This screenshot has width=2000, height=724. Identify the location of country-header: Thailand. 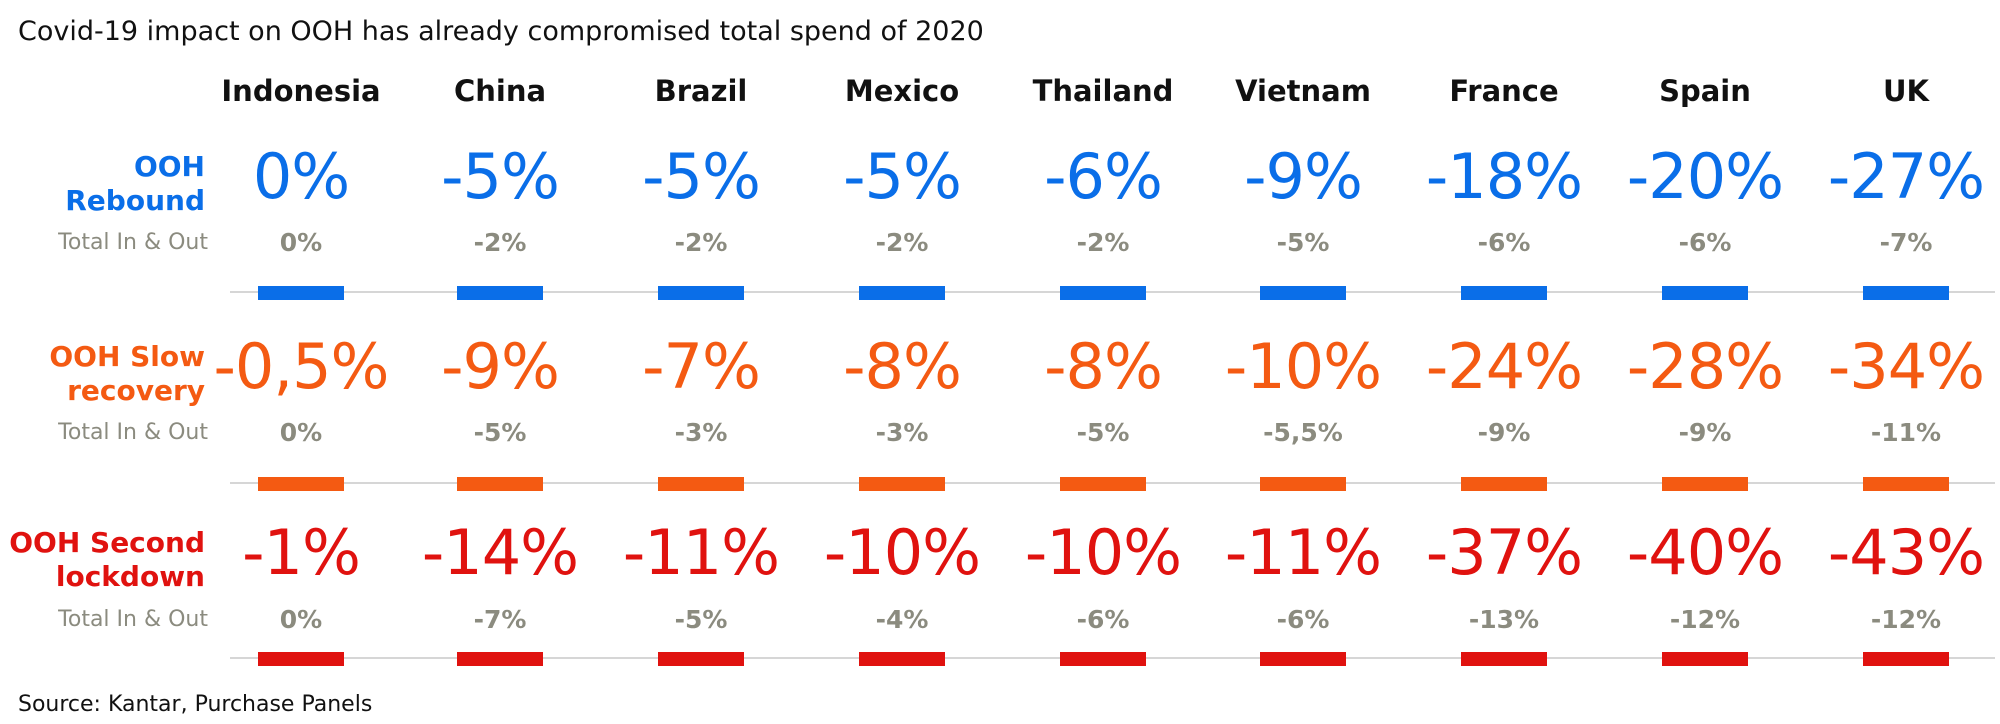
(1103, 91).